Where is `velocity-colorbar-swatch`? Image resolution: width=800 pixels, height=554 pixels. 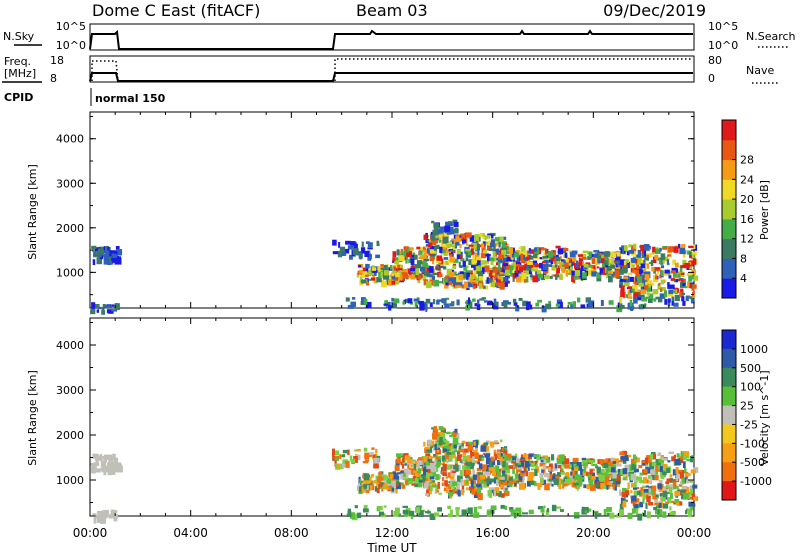 velocity-colorbar-swatch is located at coordinates (729, 396).